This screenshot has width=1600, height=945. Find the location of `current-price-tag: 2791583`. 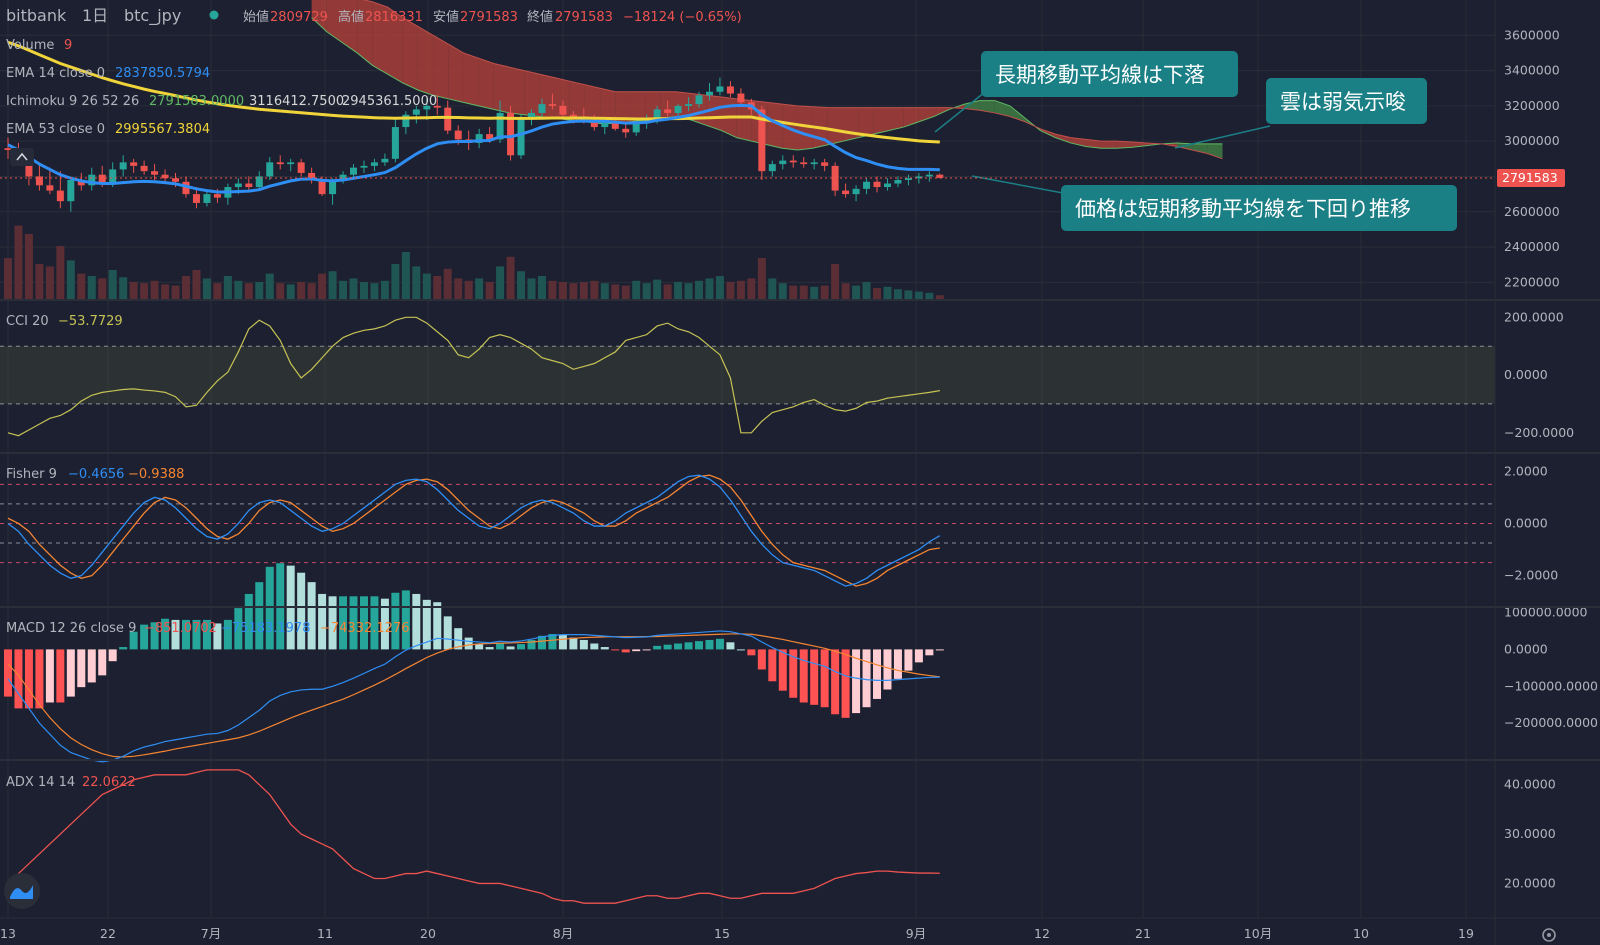

current-price-tag: 2791583 is located at coordinates (1531, 177).